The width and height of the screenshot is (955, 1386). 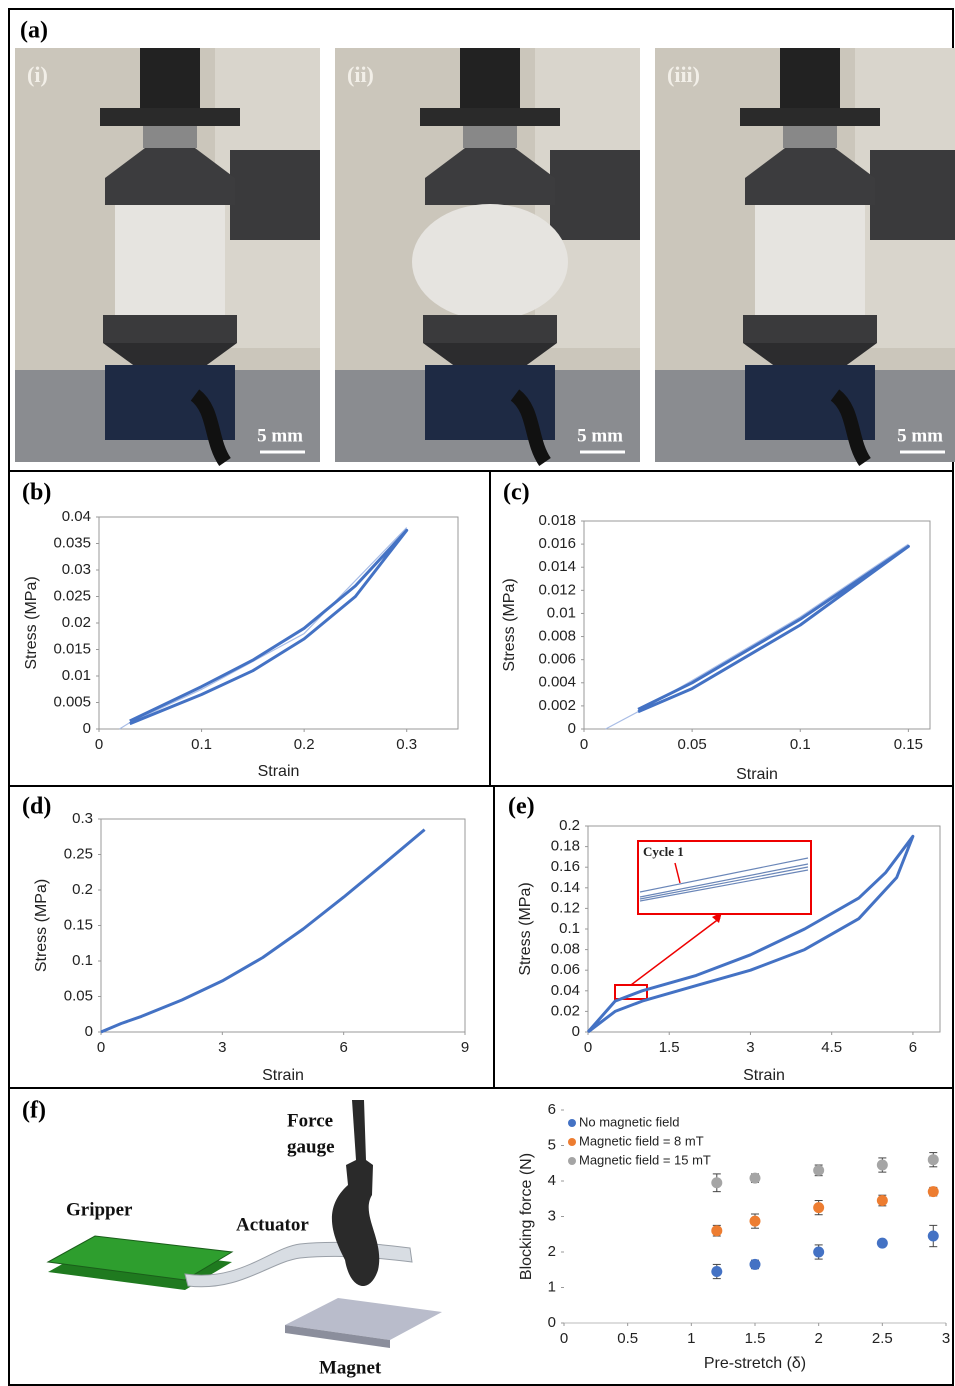 What do you see at coordinates (882, 1338) in the screenshot?
I see `x-tick-label: 2.5` at bounding box center [882, 1338].